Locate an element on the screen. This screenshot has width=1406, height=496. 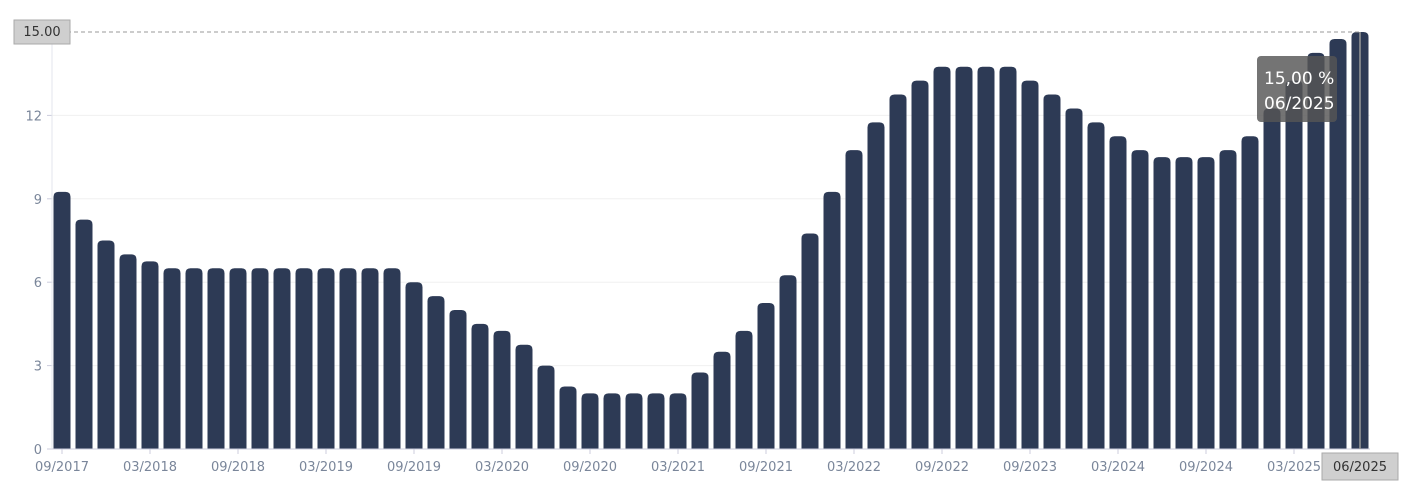
x-tick-label: 03/2021 is located at coordinates (678, 467).